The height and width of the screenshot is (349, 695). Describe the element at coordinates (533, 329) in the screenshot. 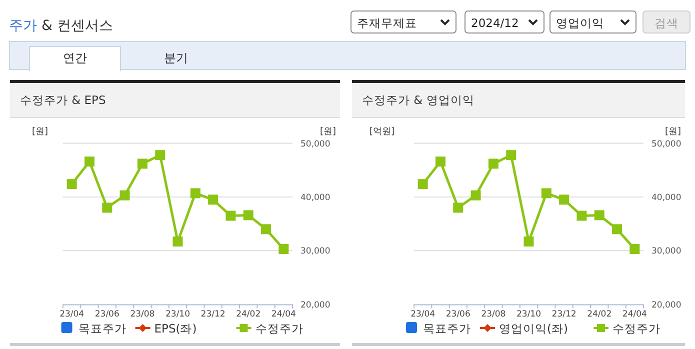

I see `legend-label: 영업이익(좌)` at that location.